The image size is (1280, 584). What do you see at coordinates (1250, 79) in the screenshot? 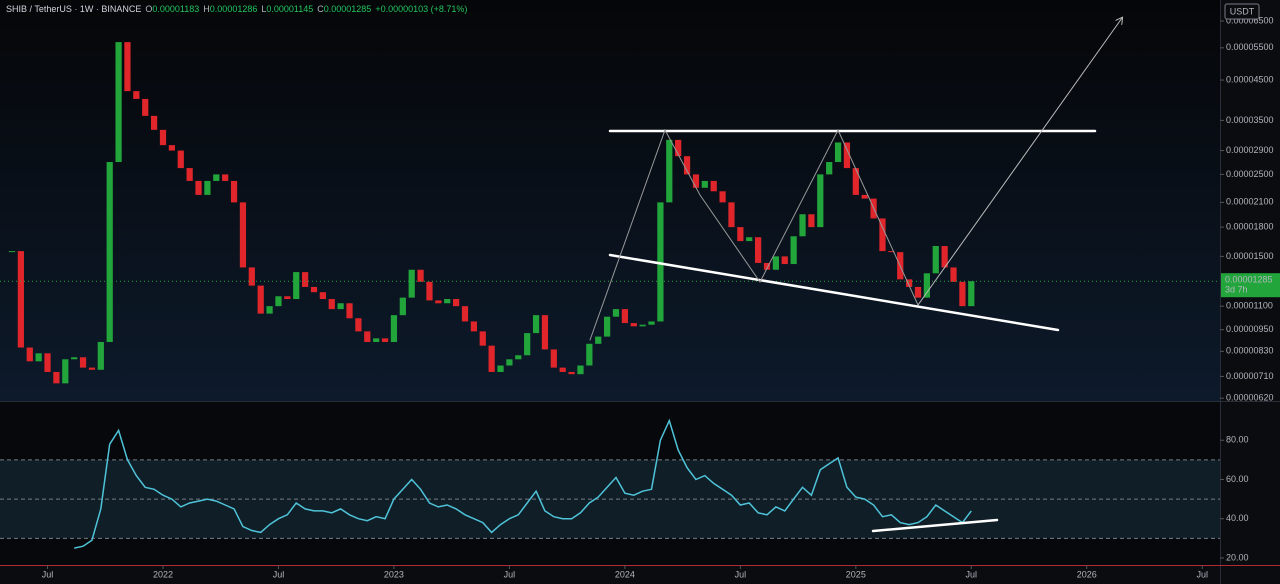
I see `y-tick-label: 0.00004500` at bounding box center [1250, 79].